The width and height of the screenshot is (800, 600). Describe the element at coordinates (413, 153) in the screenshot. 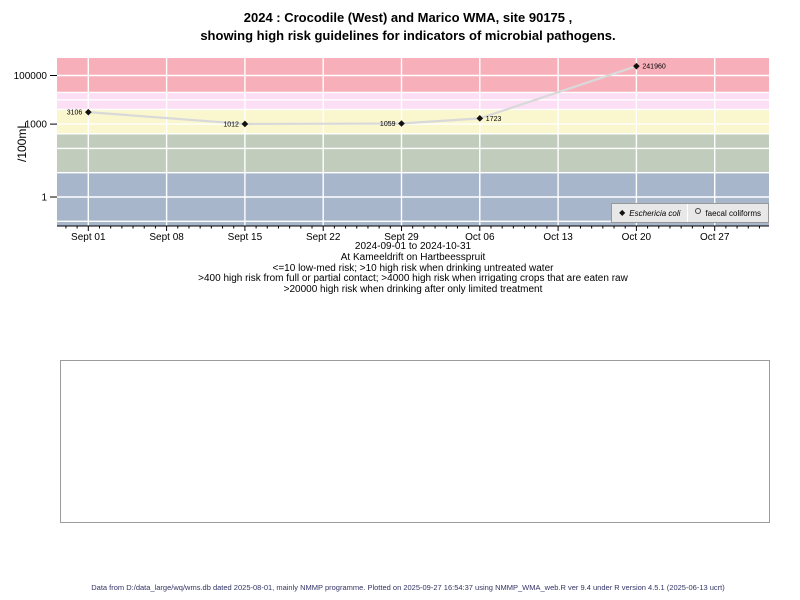

I see `risk-band-high-risk-drinking-untreated` at that location.